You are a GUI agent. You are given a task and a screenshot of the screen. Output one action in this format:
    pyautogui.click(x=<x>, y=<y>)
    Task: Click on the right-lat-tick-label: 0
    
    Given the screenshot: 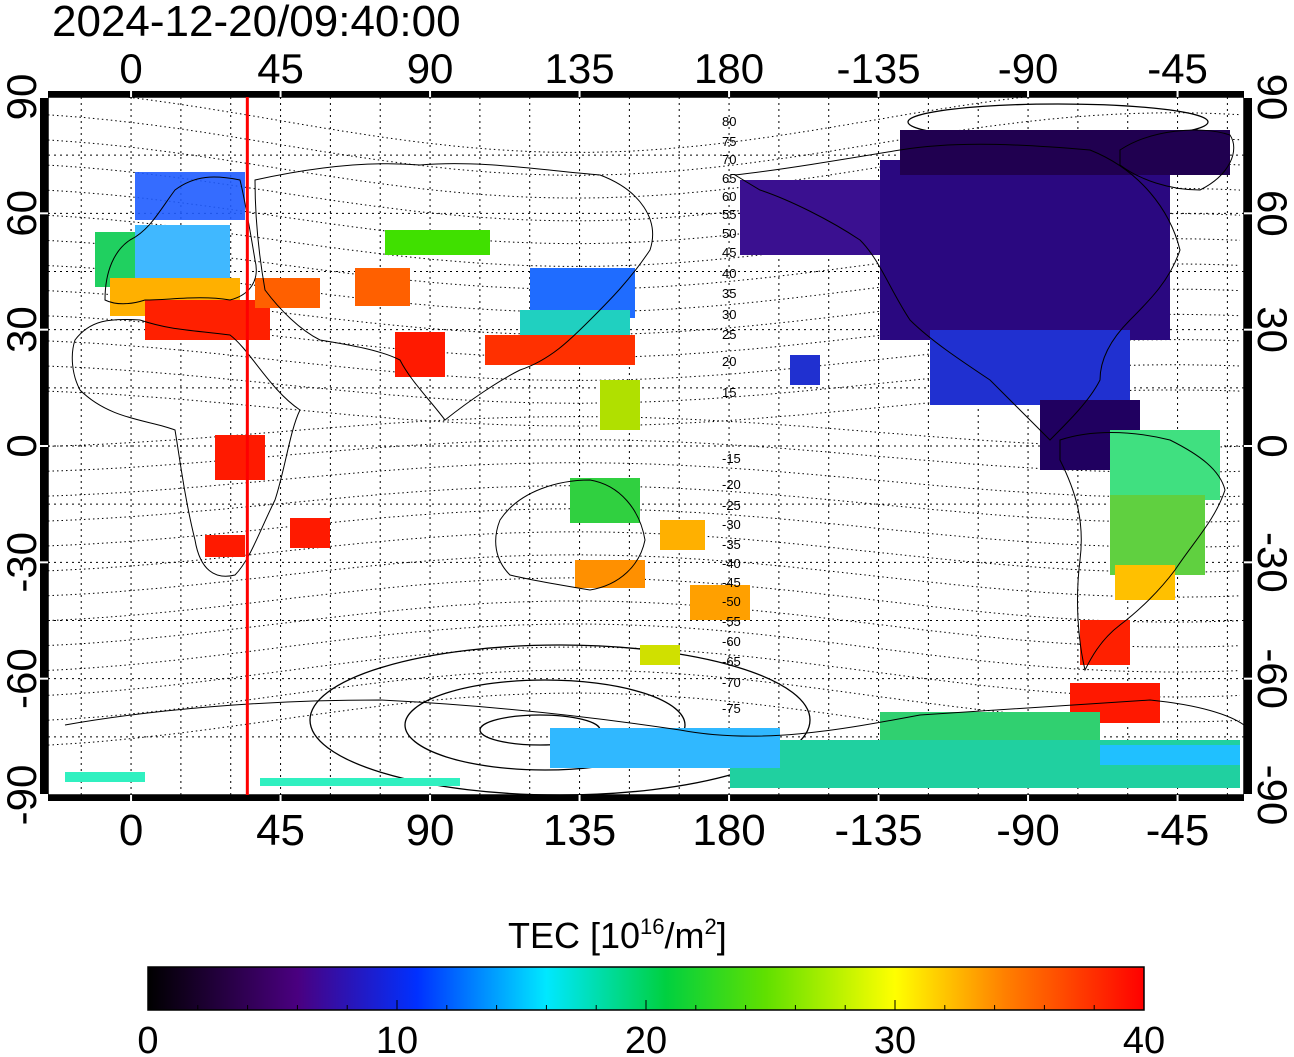 What is the action you would take?
    pyautogui.click(x=1271, y=445)
    